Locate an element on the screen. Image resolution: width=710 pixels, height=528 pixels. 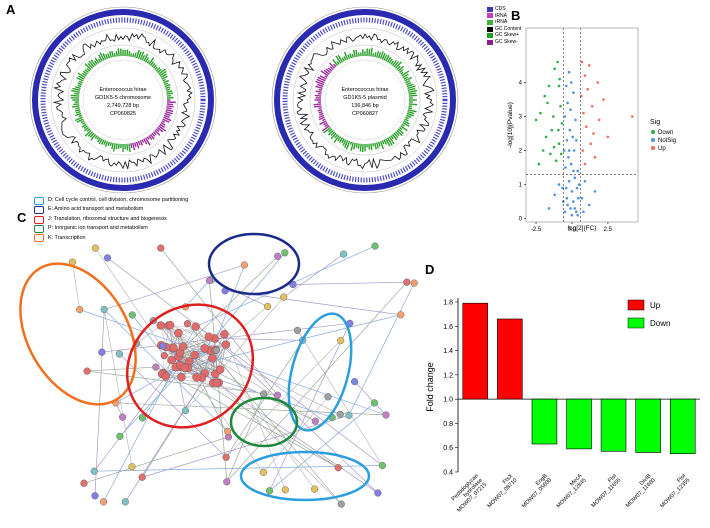
bar-ytick-label: 0.6 is located at coordinates (448, 448).